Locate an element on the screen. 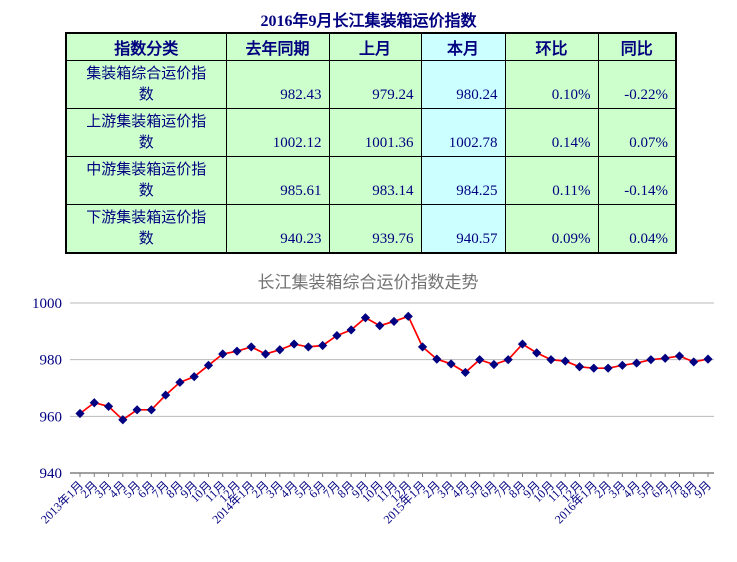 The image size is (737, 562). table-cell: 0.07% is located at coordinates (637, 132).